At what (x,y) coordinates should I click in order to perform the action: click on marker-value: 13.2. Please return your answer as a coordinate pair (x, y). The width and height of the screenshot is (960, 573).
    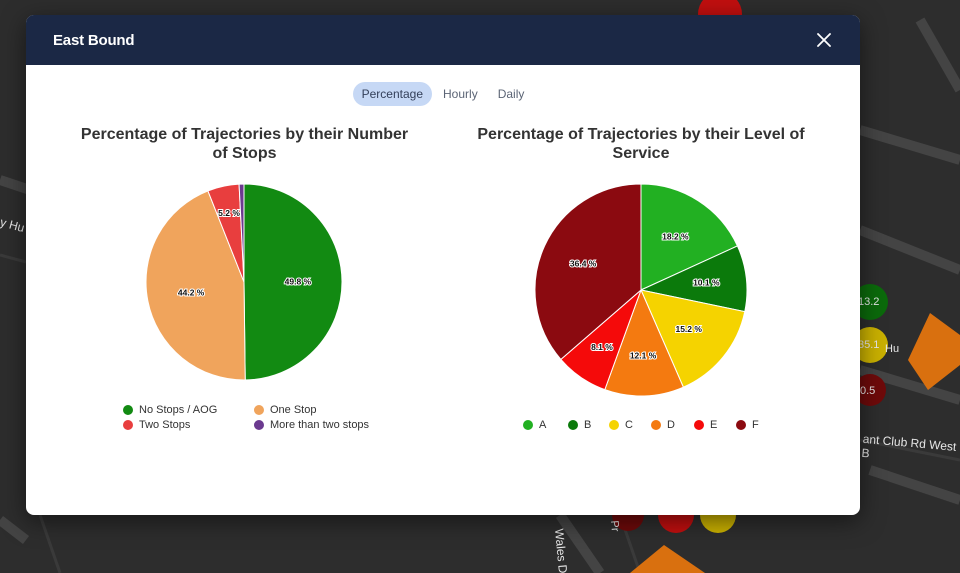
    Looking at the image, I should click on (869, 302).